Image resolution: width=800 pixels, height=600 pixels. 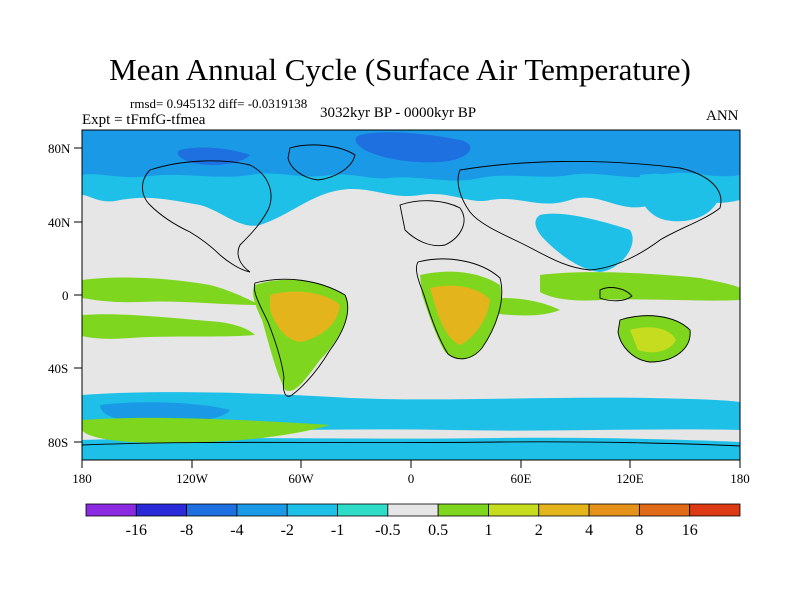 What do you see at coordinates (589, 530) in the screenshot?
I see `colorbar-label: 4` at bounding box center [589, 530].